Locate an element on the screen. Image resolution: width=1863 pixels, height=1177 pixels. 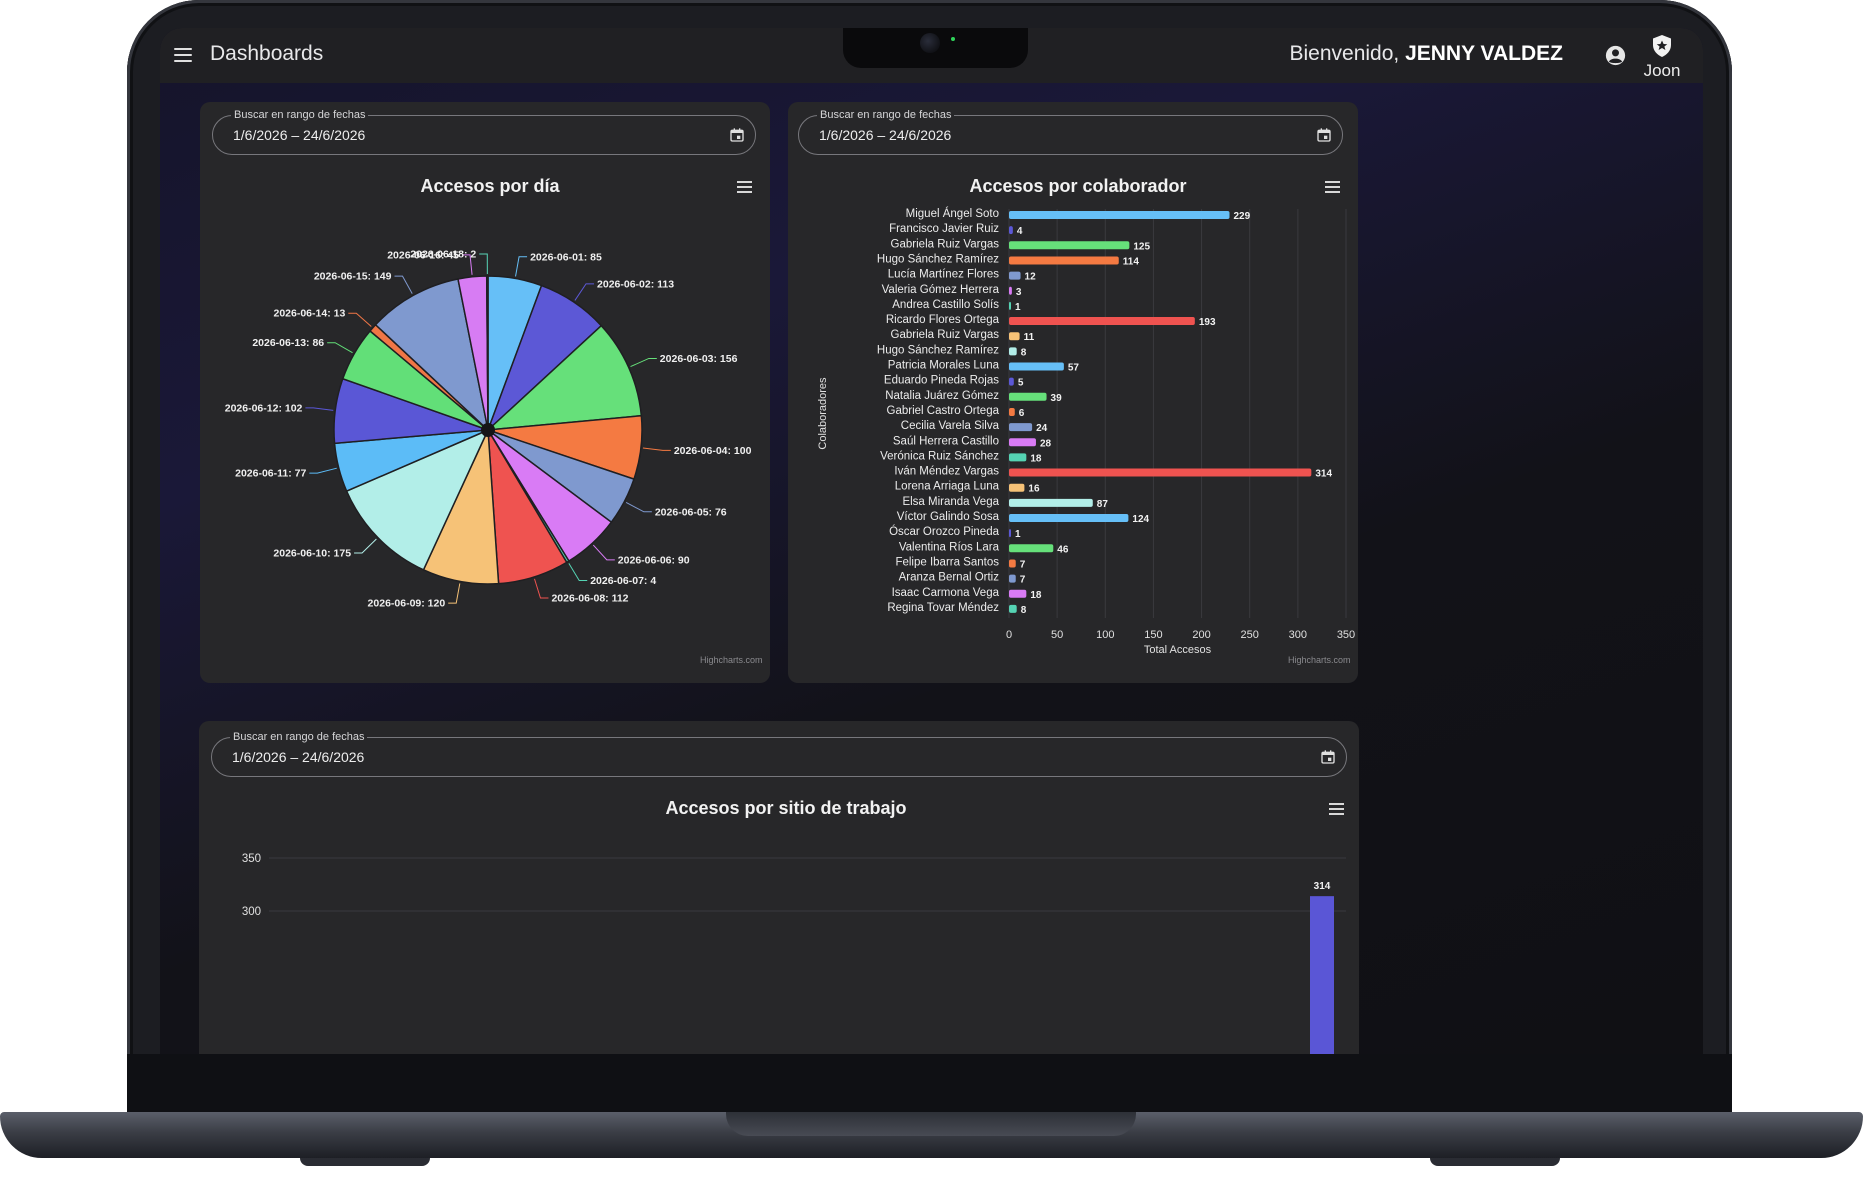
pie-data-label: 2026-06-11: 77 is located at coordinates (270, 474).